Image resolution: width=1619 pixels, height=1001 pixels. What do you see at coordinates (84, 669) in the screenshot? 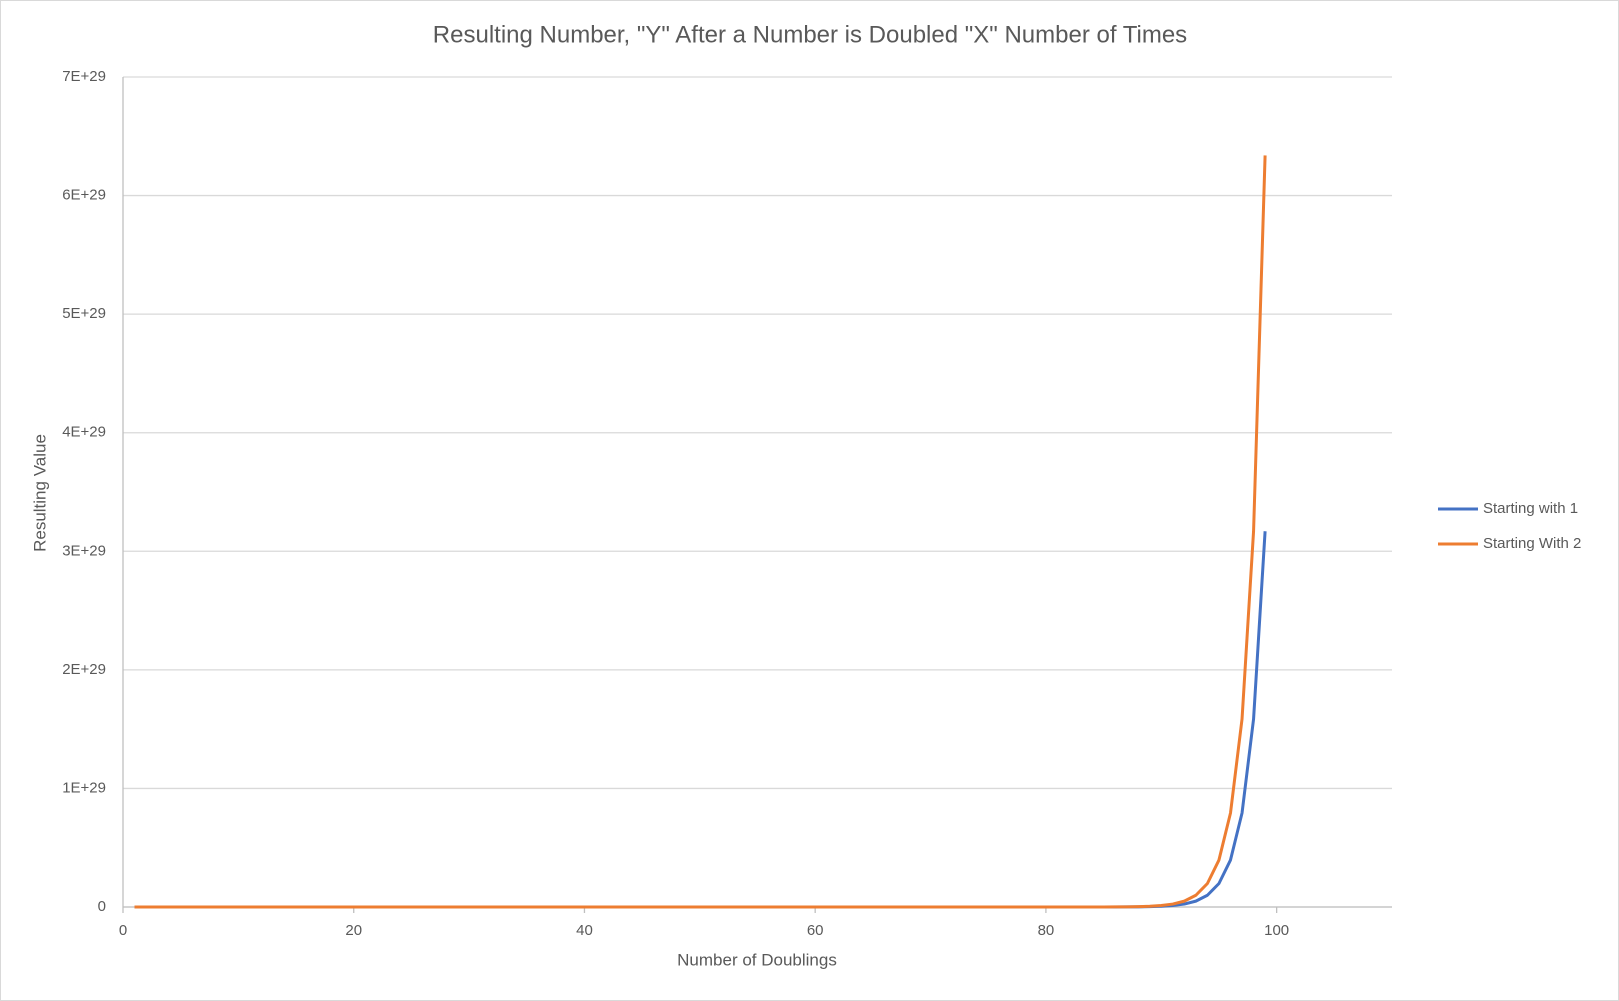
I see `y-tick-label: 2E+29` at bounding box center [84, 669].